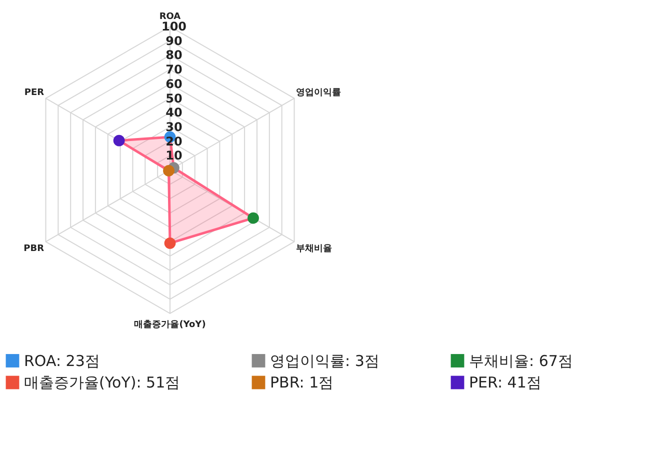  Describe the element at coordinates (170, 324) in the screenshot. I see `spoke-label: 매출증가율(YoY)` at that location.